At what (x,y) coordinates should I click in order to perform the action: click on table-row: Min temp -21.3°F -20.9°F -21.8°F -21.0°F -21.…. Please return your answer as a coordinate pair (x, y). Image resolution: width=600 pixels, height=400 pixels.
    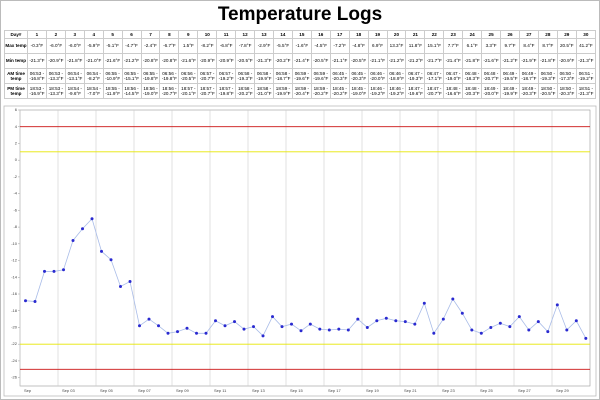
    Looking at the image, I should click on (300, 61).